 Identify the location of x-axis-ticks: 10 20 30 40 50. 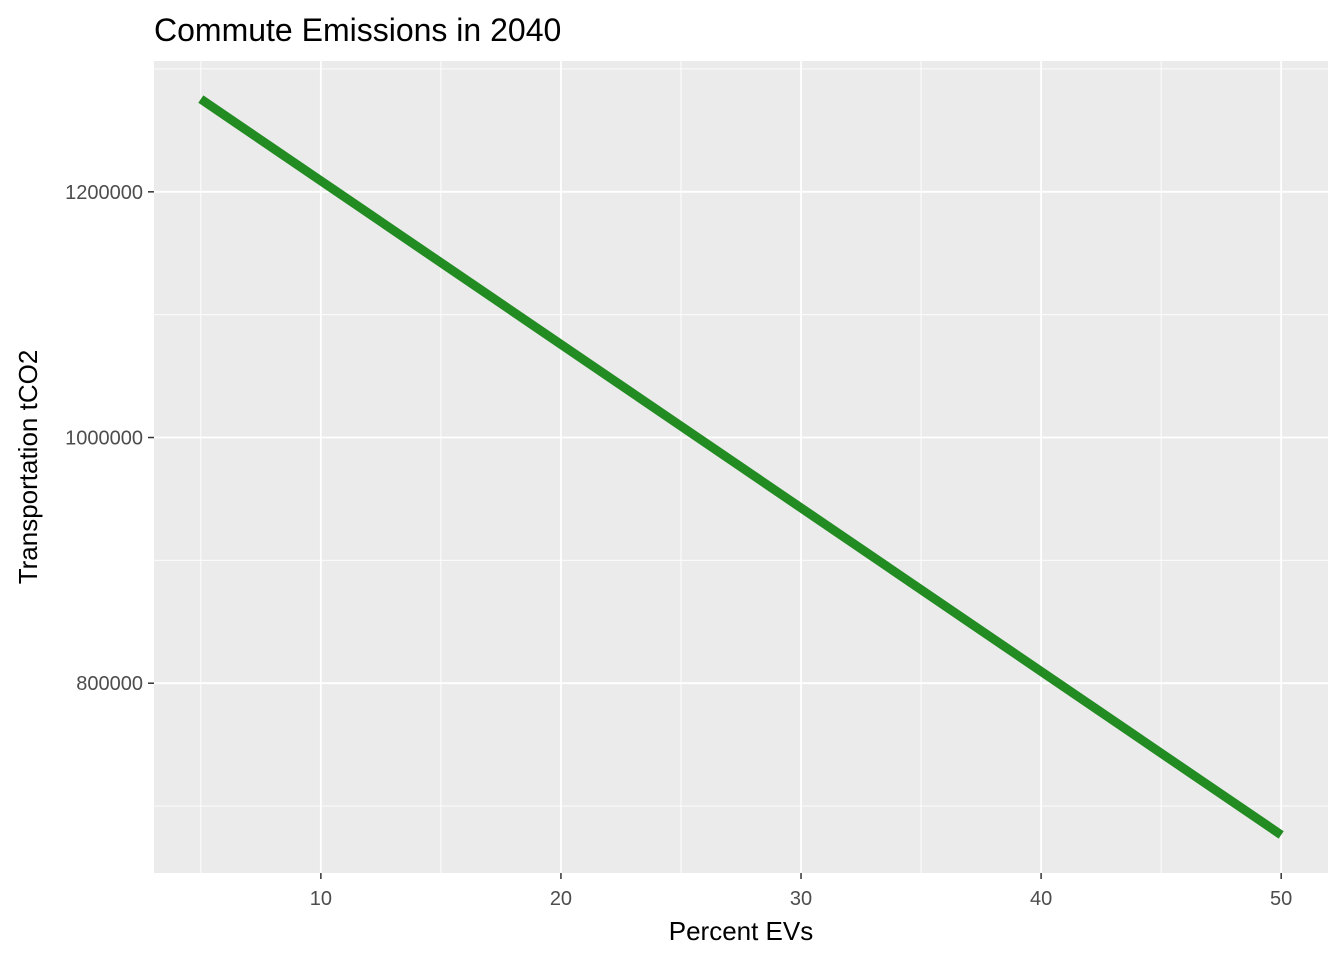
(801, 891).